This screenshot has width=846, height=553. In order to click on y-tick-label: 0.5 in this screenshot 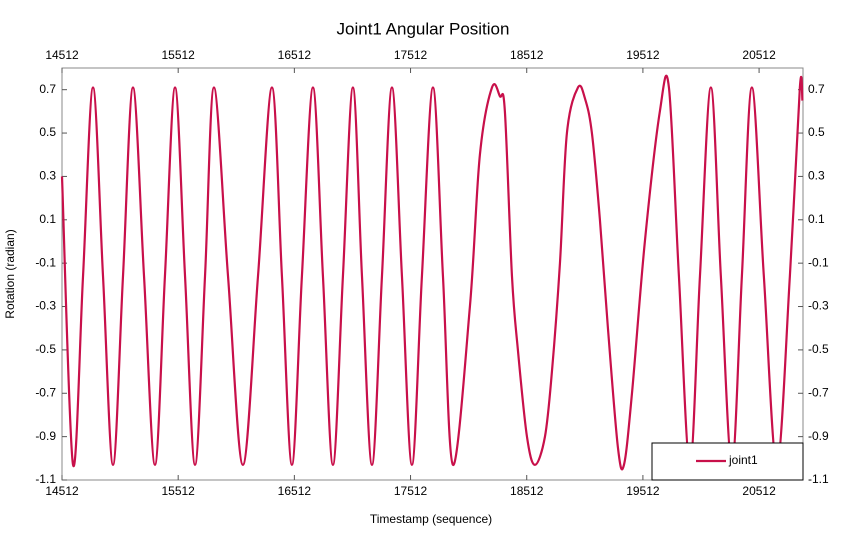, I will do `click(47, 132)`.